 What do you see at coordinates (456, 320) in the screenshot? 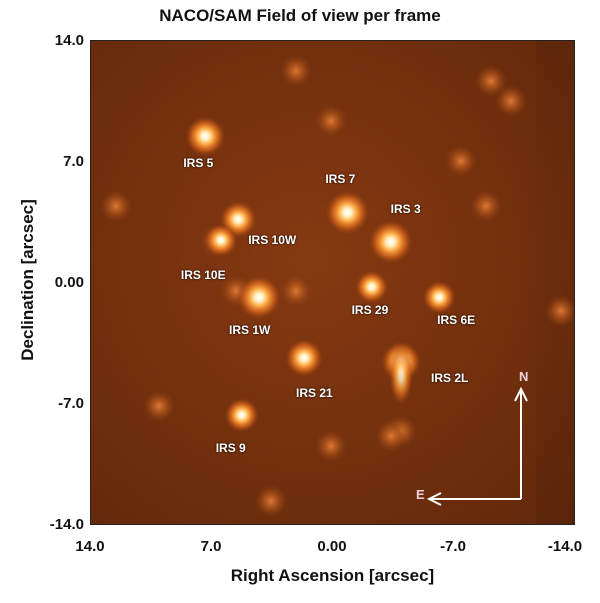
I see `source-label: IRS 6E` at bounding box center [456, 320].